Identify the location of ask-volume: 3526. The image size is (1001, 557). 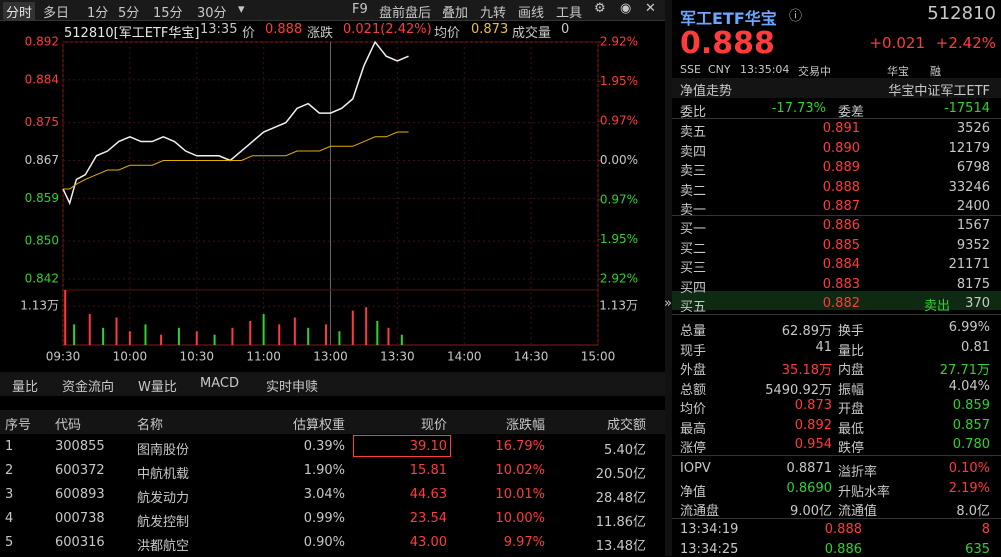
(973, 128).